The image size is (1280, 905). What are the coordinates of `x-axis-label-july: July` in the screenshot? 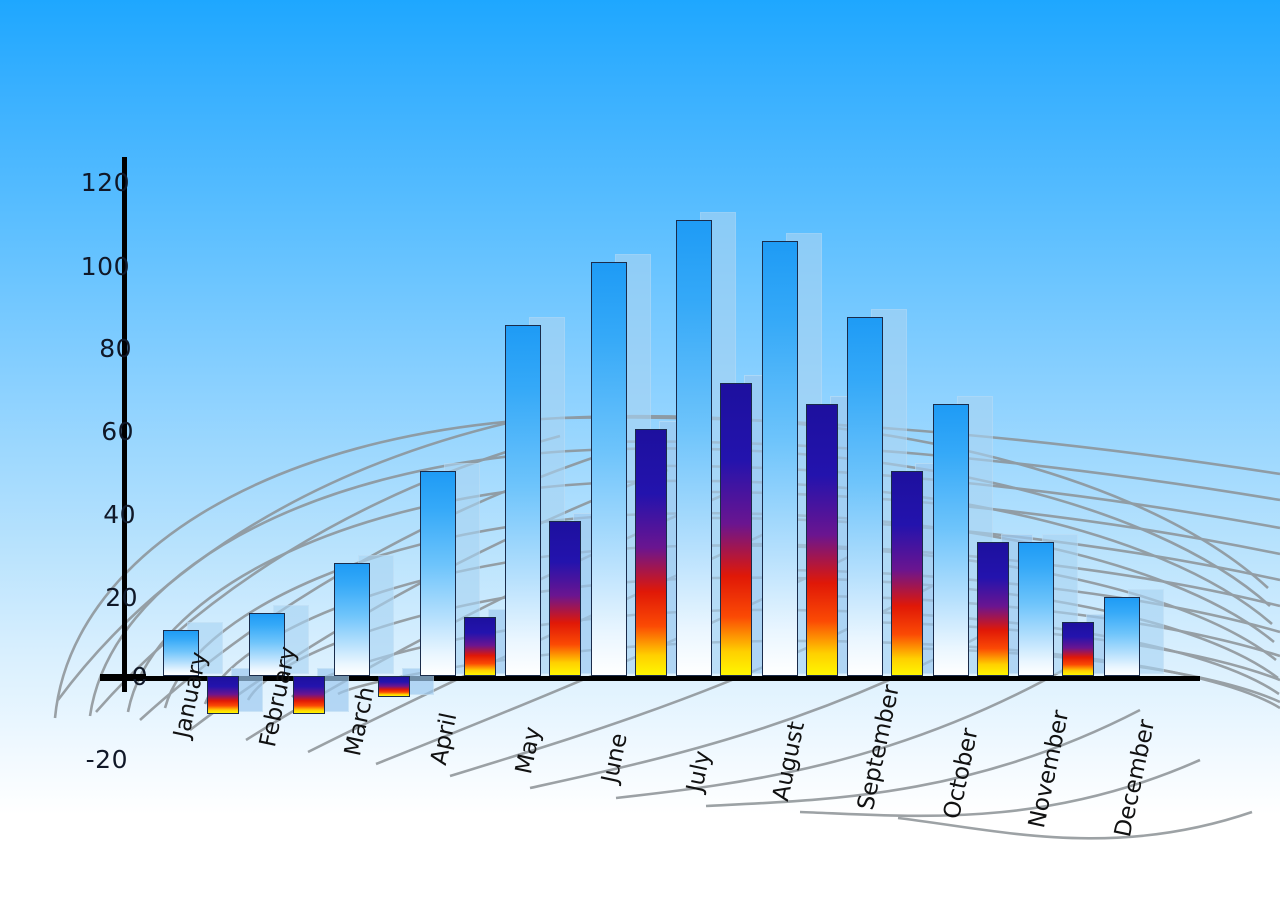 It's located at (699, 771).